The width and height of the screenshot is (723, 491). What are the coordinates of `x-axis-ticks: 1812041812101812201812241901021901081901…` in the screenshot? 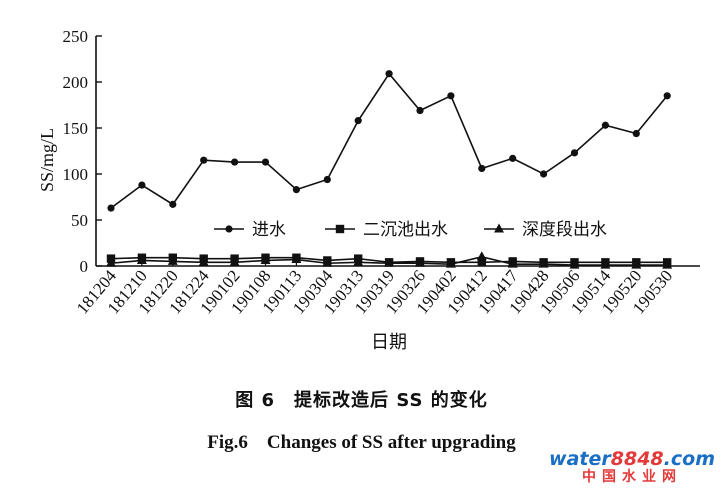 It's located at (374, 289).